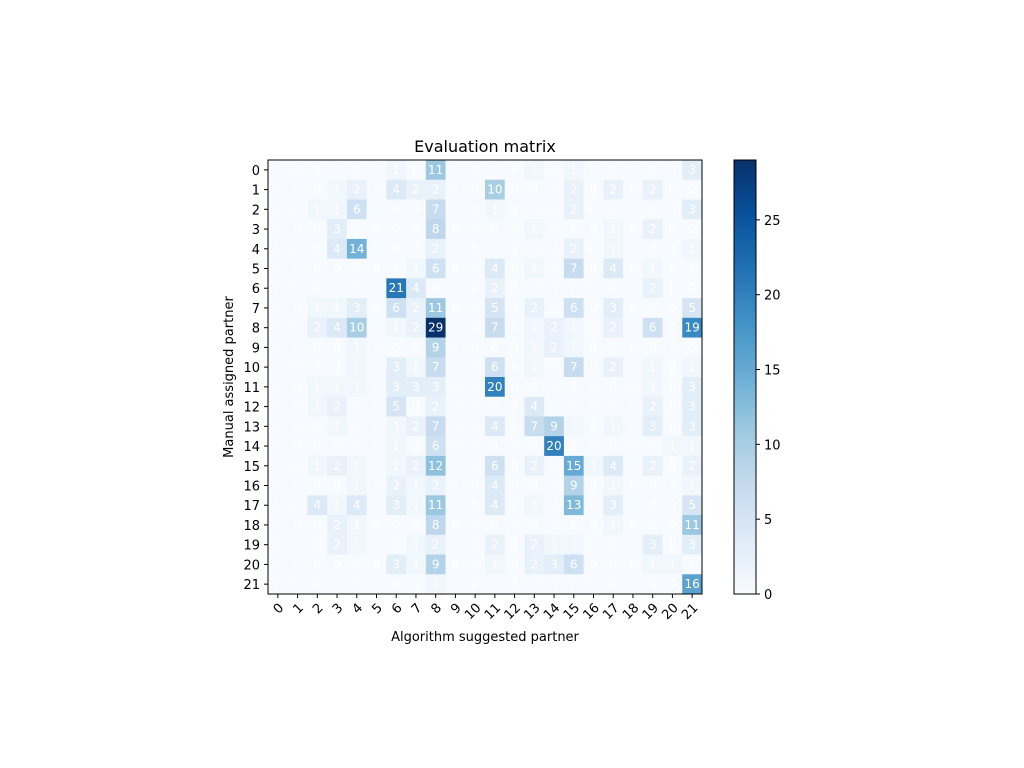 Image resolution: width=1024 pixels, height=768 pixels. What do you see at coordinates (553, 446) in the screenshot?
I see `cell-value-label: 20` at bounding box center [553, 446].